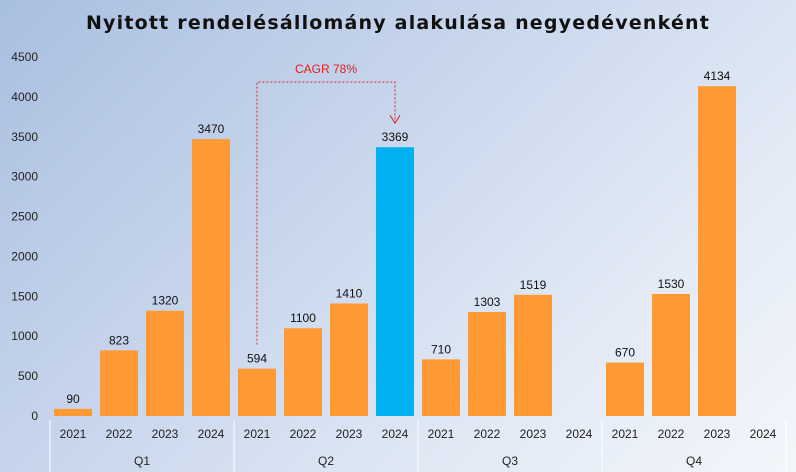 The image size is (796, 472). Describe the element at coordinates (487, 302) in the screenshot. I see `data-label: 1303` at that location.